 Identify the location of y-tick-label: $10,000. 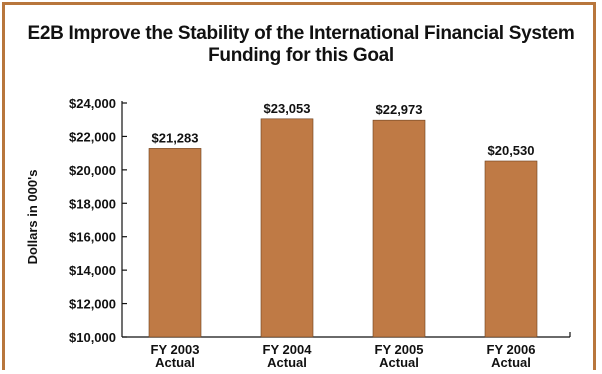
(92, 337).